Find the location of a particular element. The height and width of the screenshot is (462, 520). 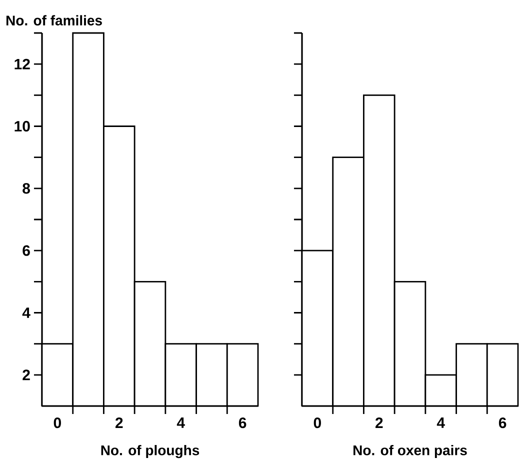

y-tick-label: 4 is located at coordinates (26, 313).